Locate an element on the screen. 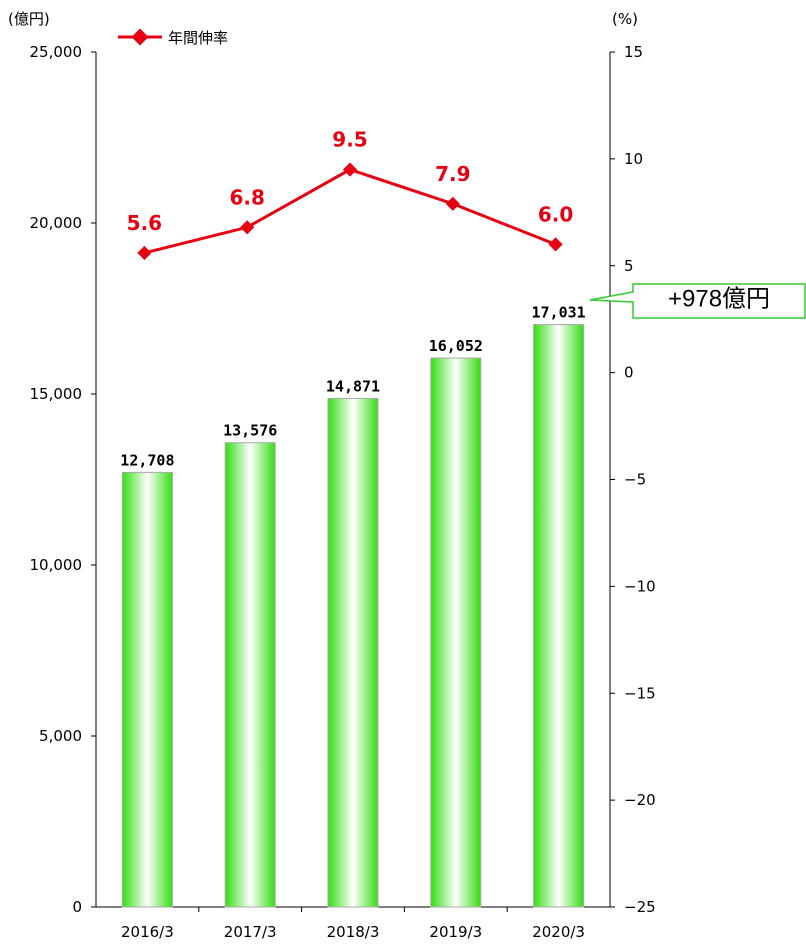  rate-line is located at coordinates (350, 211).